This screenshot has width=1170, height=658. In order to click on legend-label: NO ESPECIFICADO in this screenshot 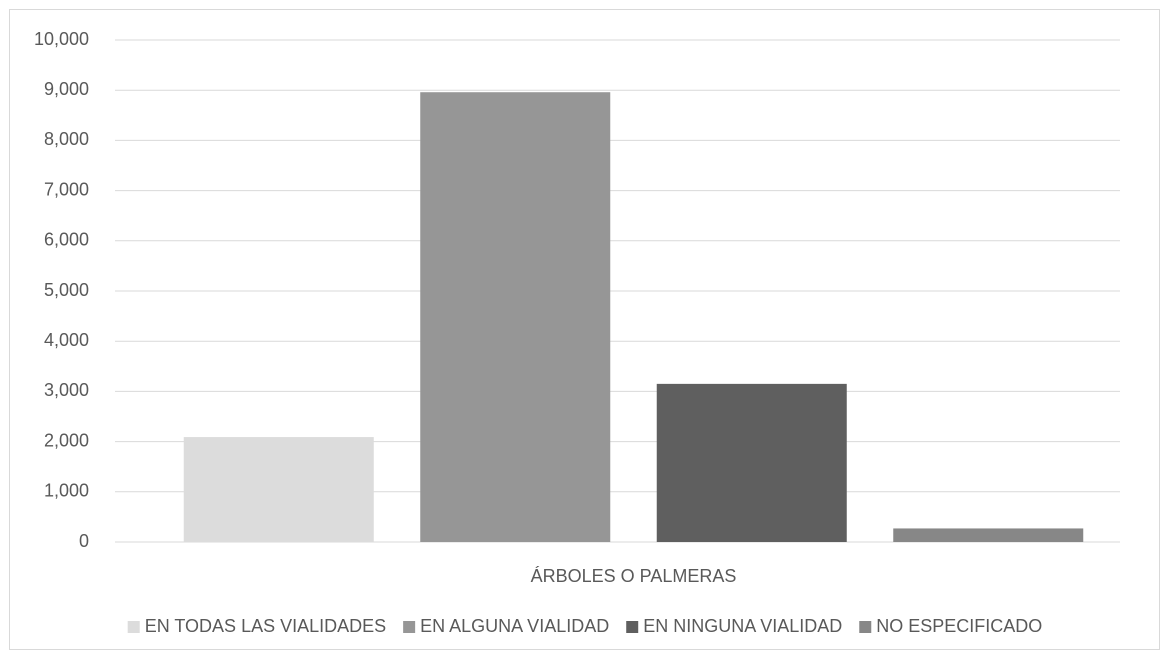, I will do `click(959, 626)`.